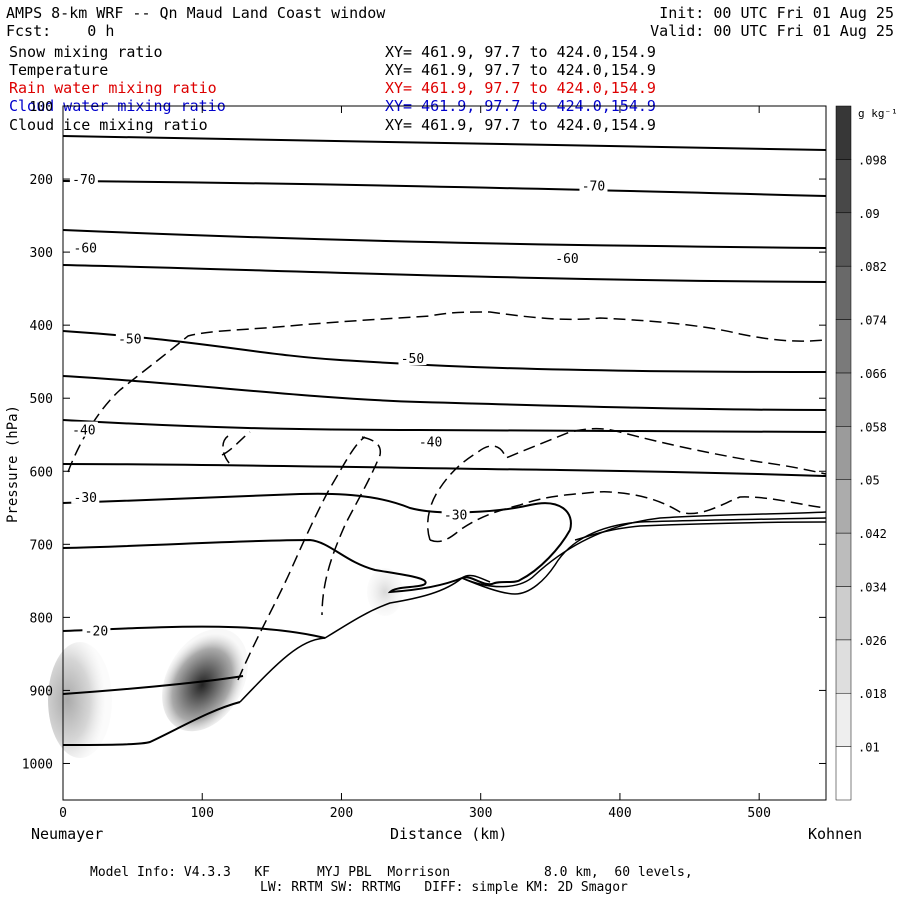  What do you see at coordinates (520, 88) in the screenshot?
I see `legend-xy-rain: XY= 461.9, 97.7 to 424.0,154.9` at bounding box center [520, 88].